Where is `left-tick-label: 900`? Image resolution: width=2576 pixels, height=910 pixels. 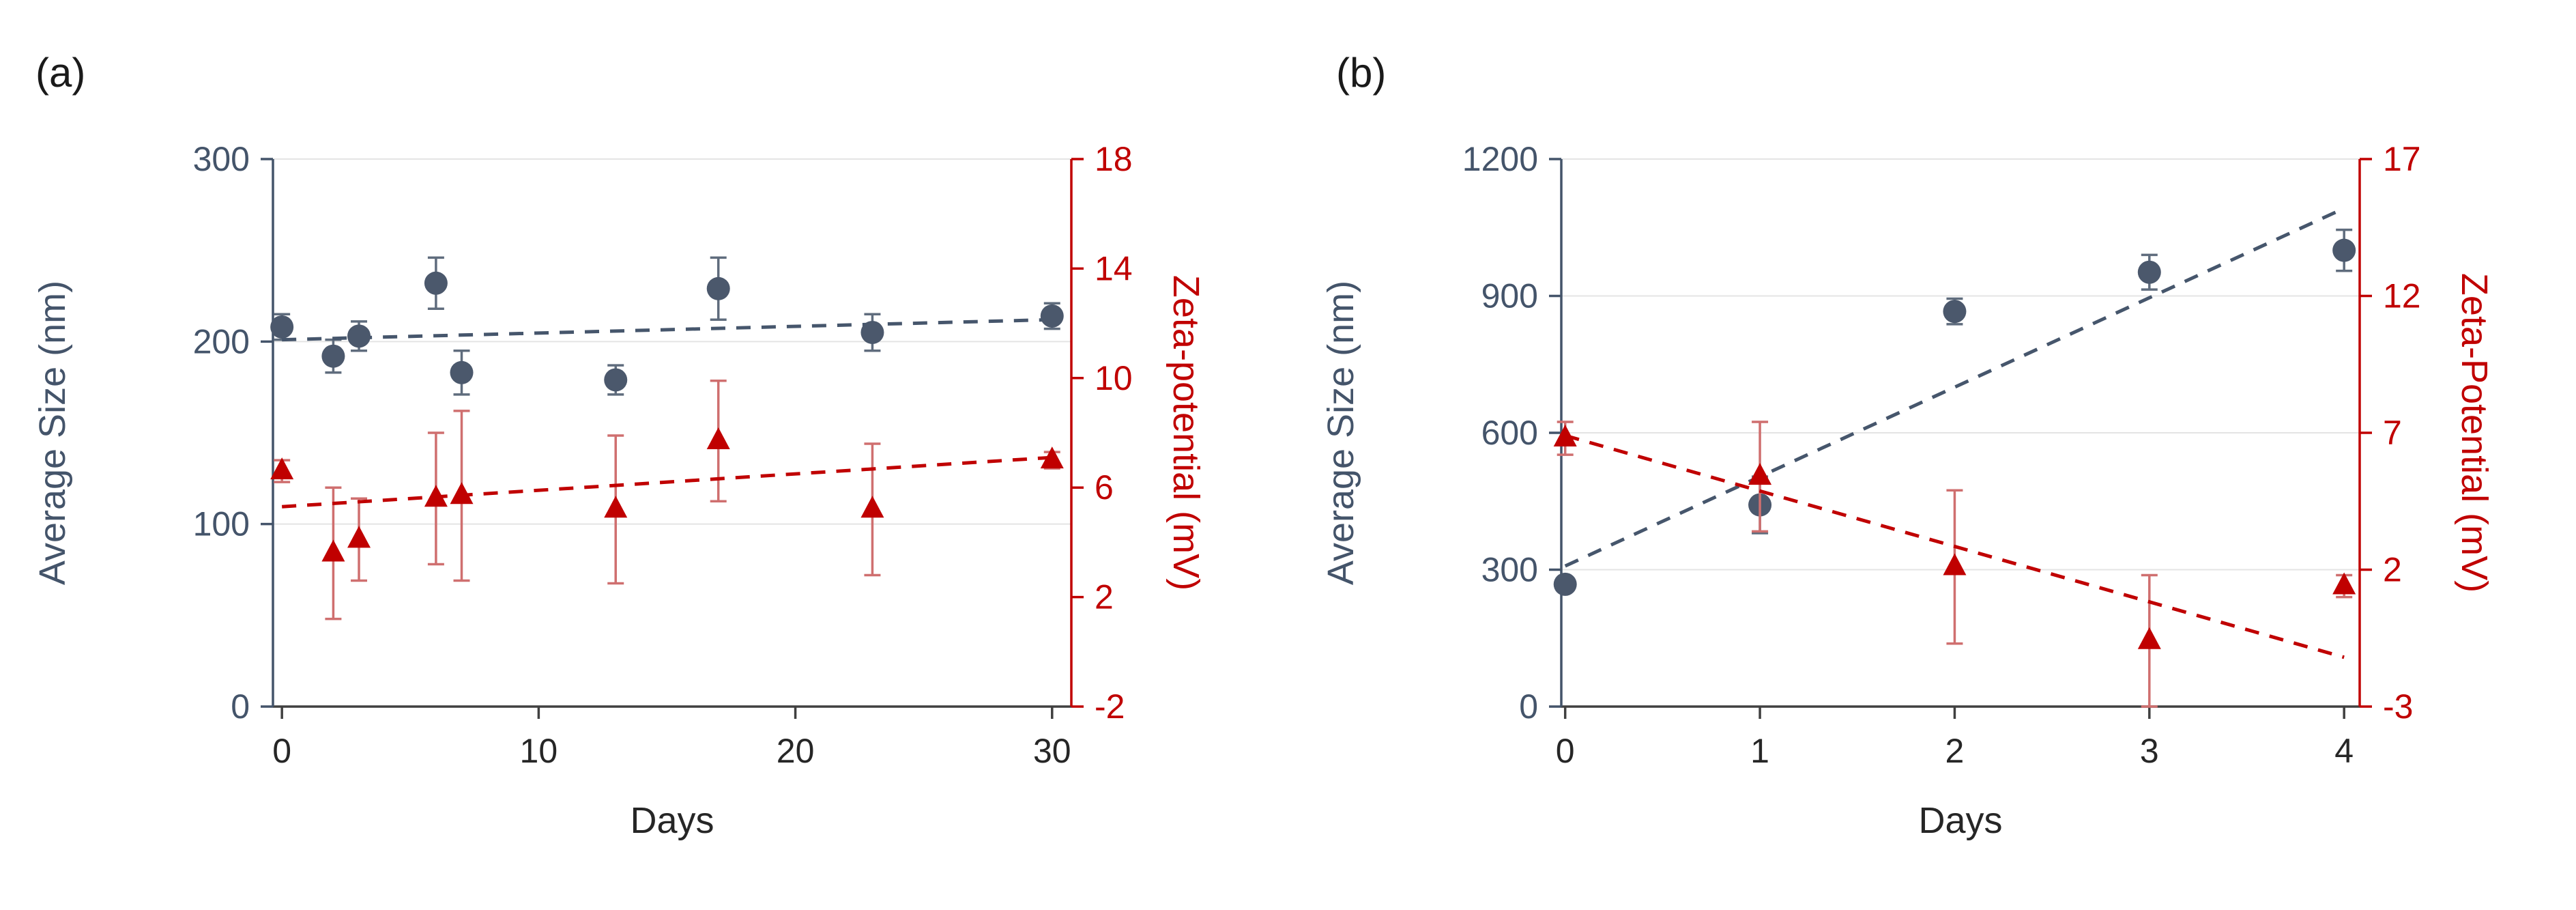 left-tick-label: 900 is located at coordinates (1509, 296).